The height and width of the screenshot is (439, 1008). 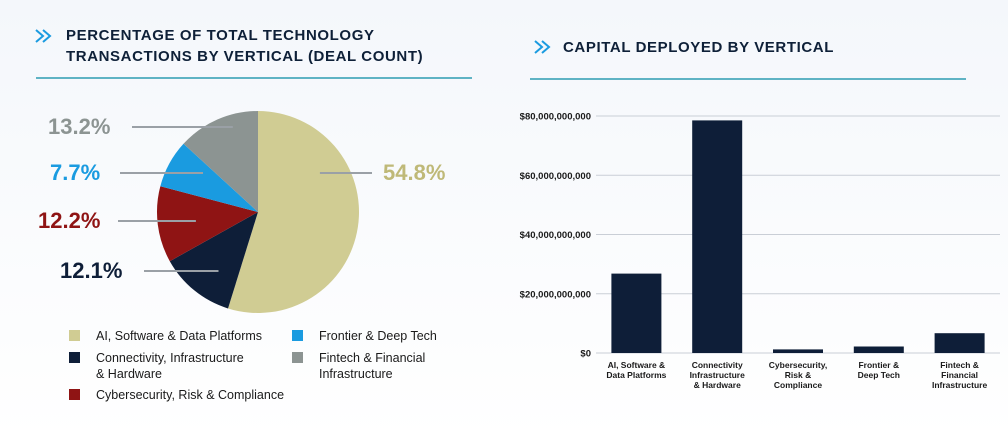 What do you see at coordinates (297, 335) in the screenshot?
I see `legend-swatch-frontier` at bounding box center [297, 335].